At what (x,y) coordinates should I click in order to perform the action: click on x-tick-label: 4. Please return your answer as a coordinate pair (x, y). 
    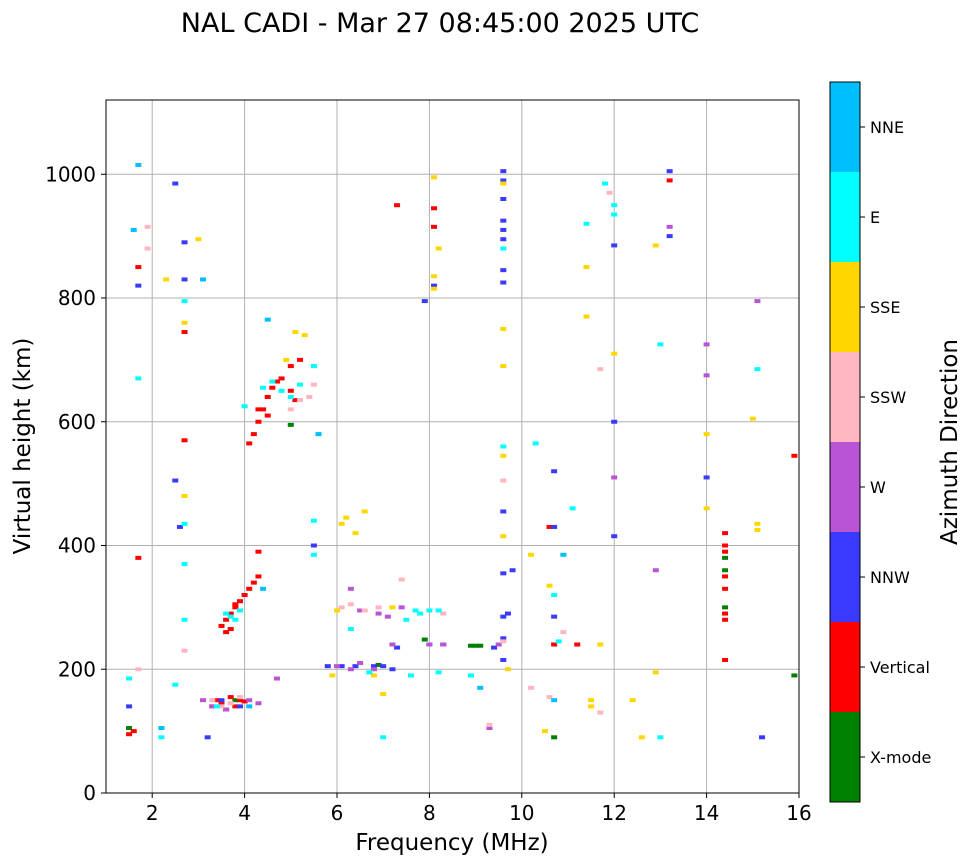
    Looking at the image, I should click on (244, 813).